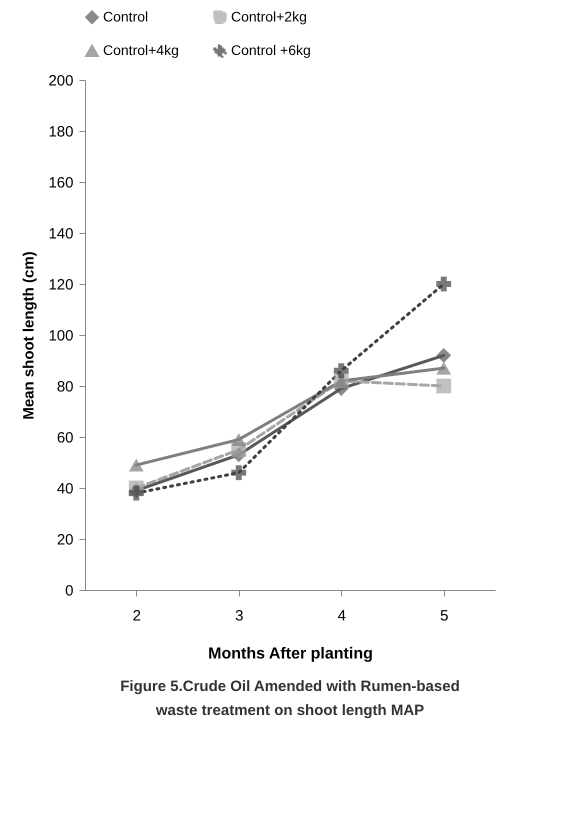 Image resolution: width=586 pixels, height=813 pixels. I want to click on text: Figure 5.Crude Oil Amended with Rumen-based waste treatment on shoot length MAP, so click(290, 698).